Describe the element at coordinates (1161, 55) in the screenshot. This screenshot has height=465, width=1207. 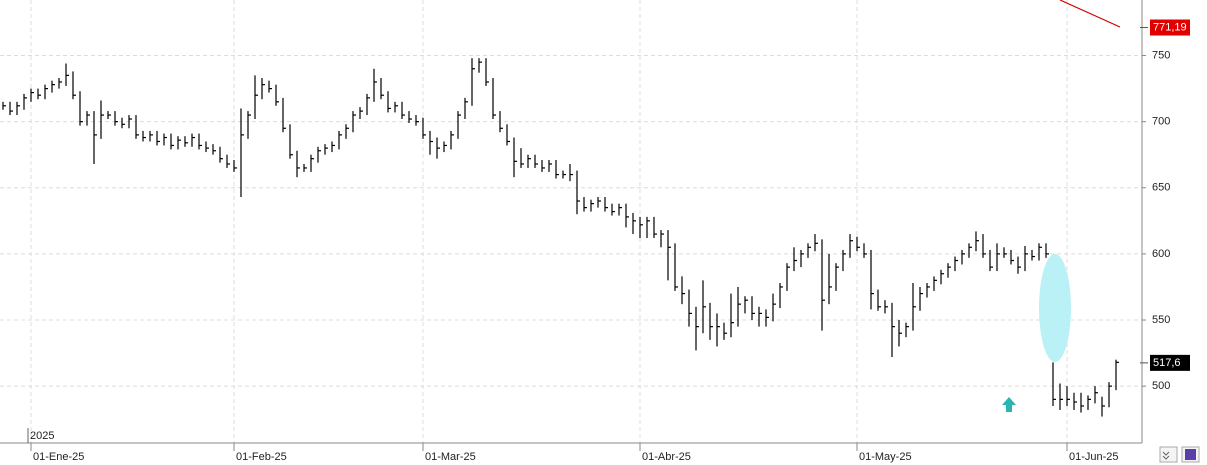
I see `y-tick-label: 750` at that location.